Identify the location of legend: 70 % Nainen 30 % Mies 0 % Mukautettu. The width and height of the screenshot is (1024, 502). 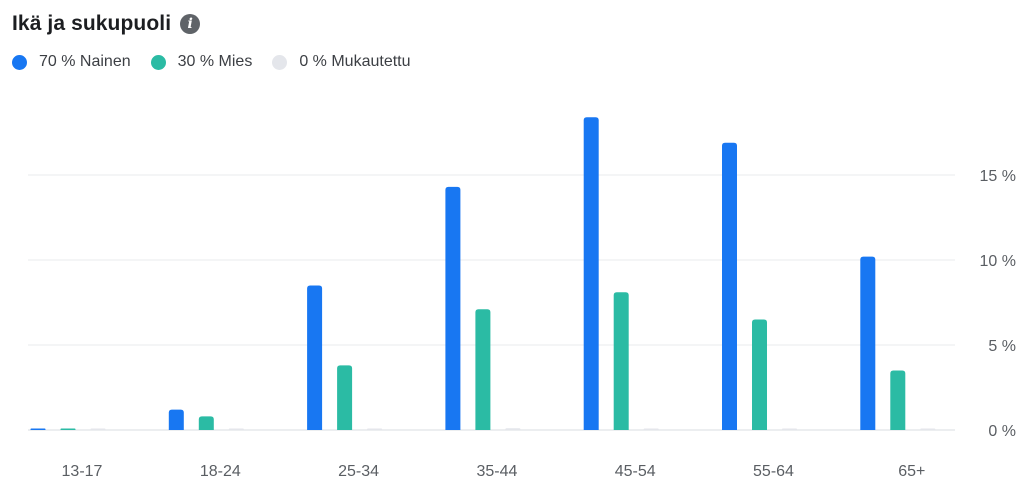
(221, 62).